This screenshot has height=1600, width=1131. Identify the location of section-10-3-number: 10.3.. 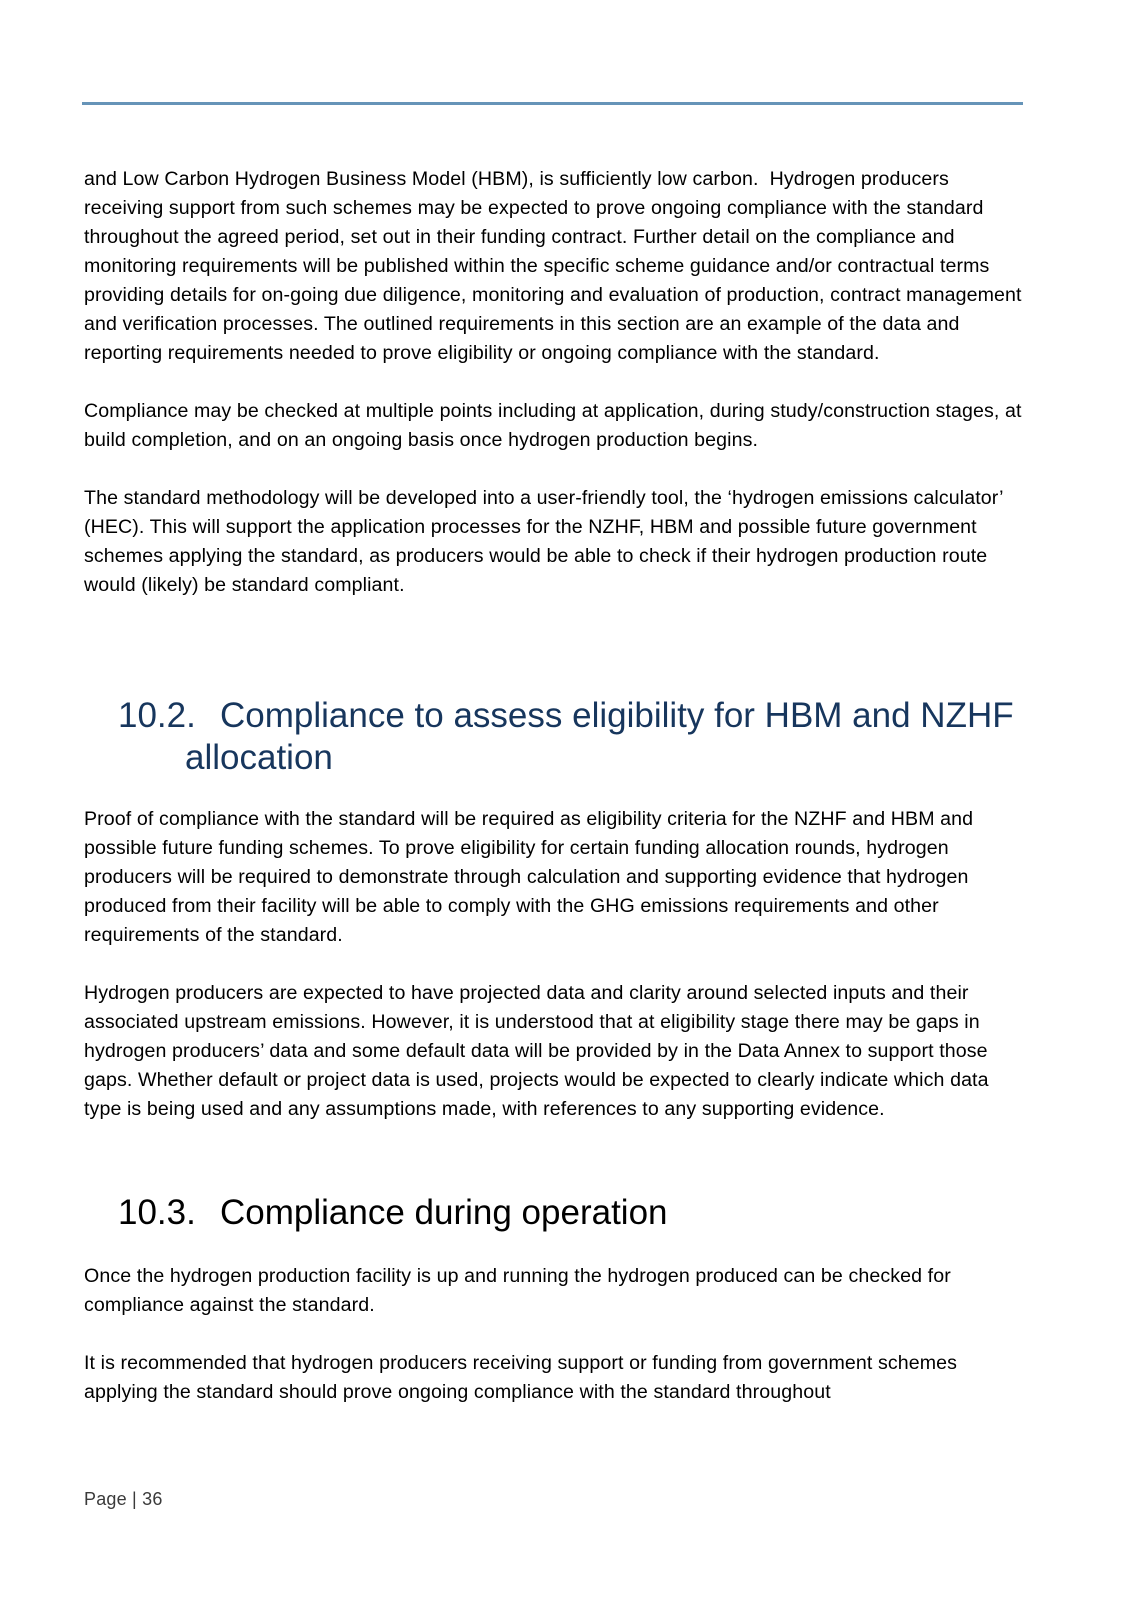
(157, 1212).